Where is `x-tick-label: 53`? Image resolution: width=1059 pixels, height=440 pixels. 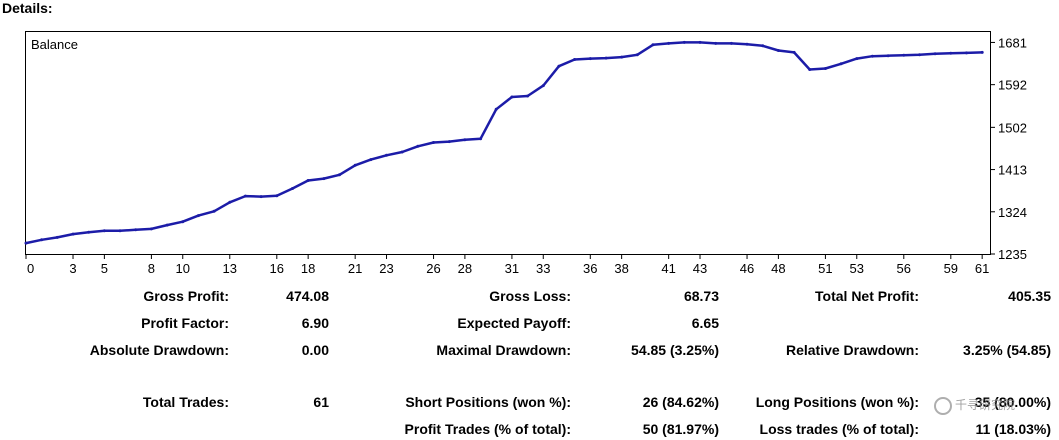 x-tick-label: 53 is located at coordinates (857, 268).